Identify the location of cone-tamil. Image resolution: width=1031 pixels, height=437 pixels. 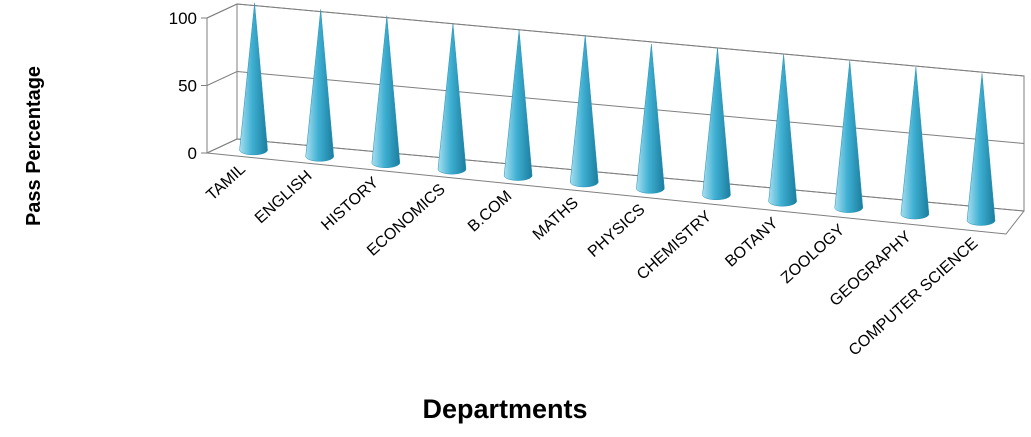
(253, 79).